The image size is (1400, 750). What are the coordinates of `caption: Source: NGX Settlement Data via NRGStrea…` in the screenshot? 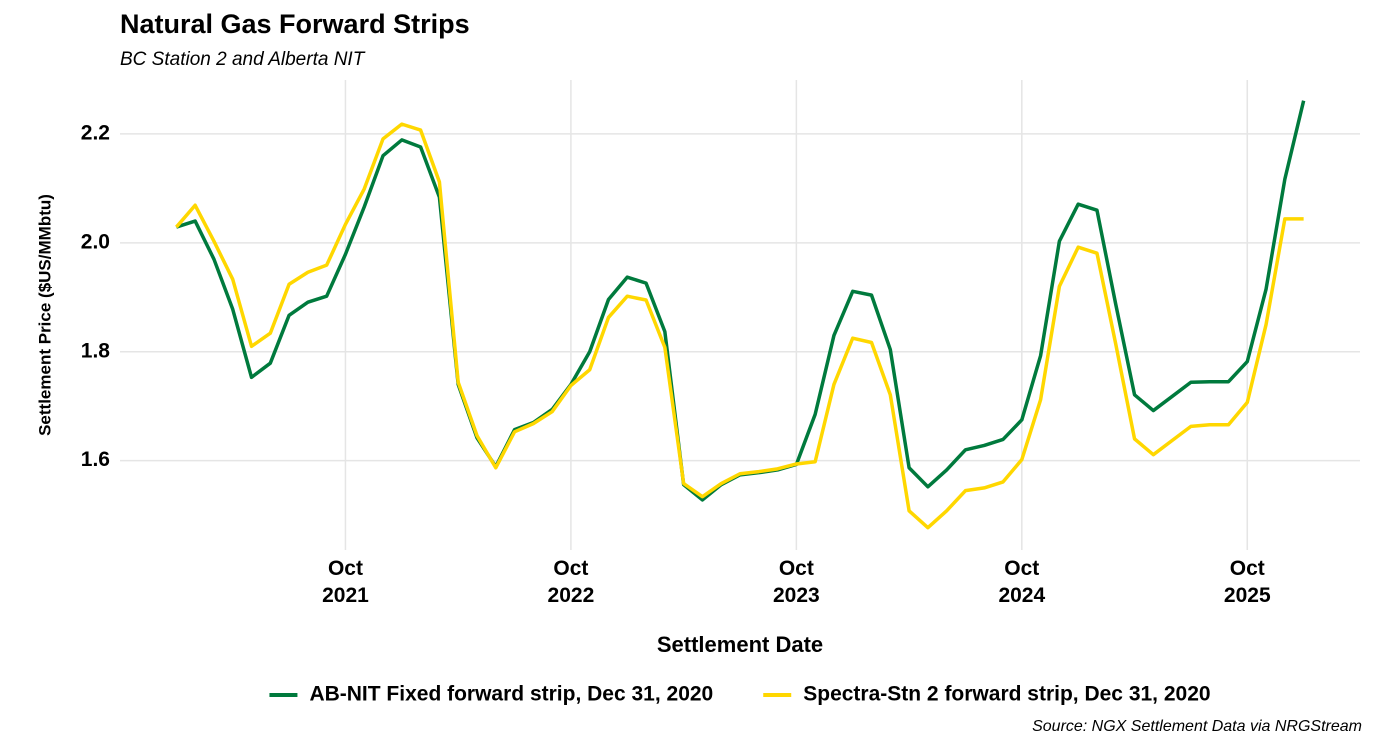 It's located at (1197, 726).